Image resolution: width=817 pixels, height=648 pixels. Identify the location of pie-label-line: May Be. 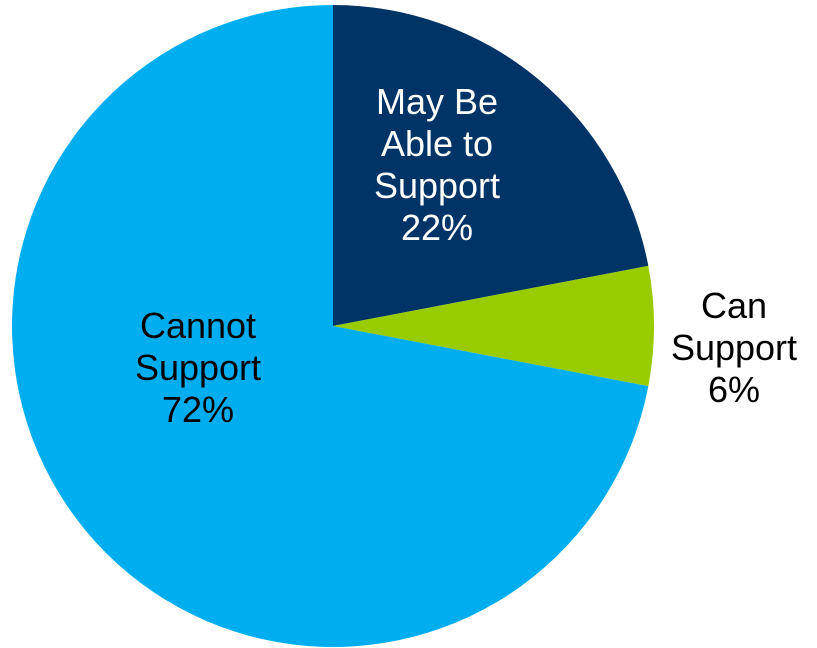
(437, 101).